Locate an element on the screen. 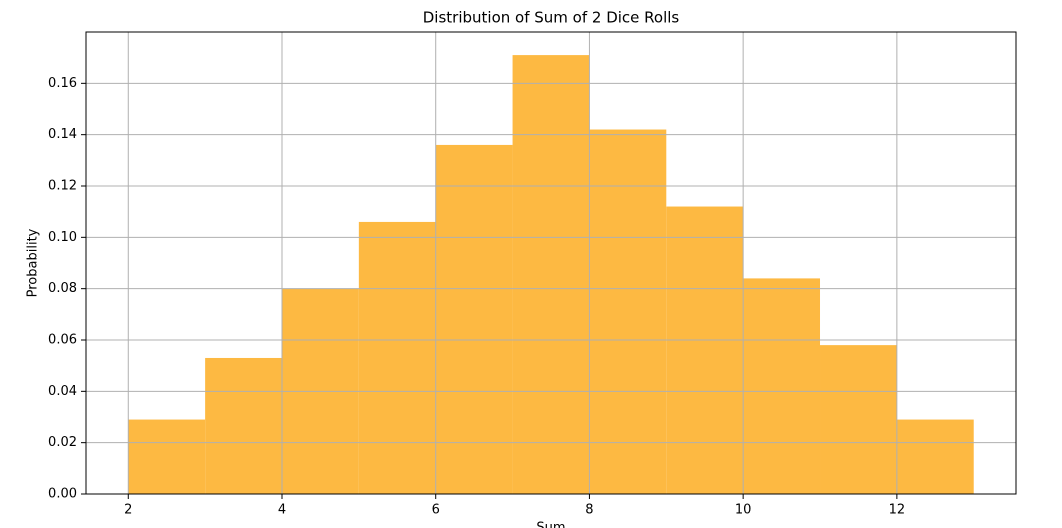 This screenshot has width=1062, height=528. x-tick-label: 12 is located at coordinates (897, 510).